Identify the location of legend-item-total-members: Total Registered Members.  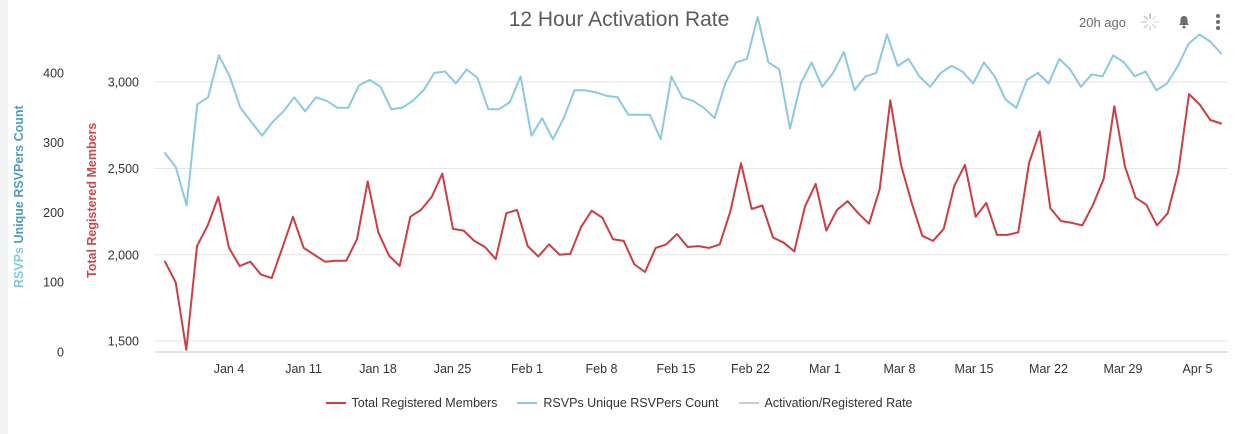
(411, 403).